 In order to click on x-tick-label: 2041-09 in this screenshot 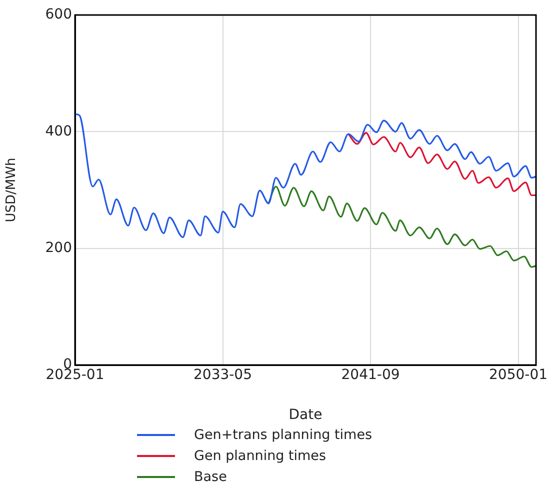, I will do `click(370, 375)`.